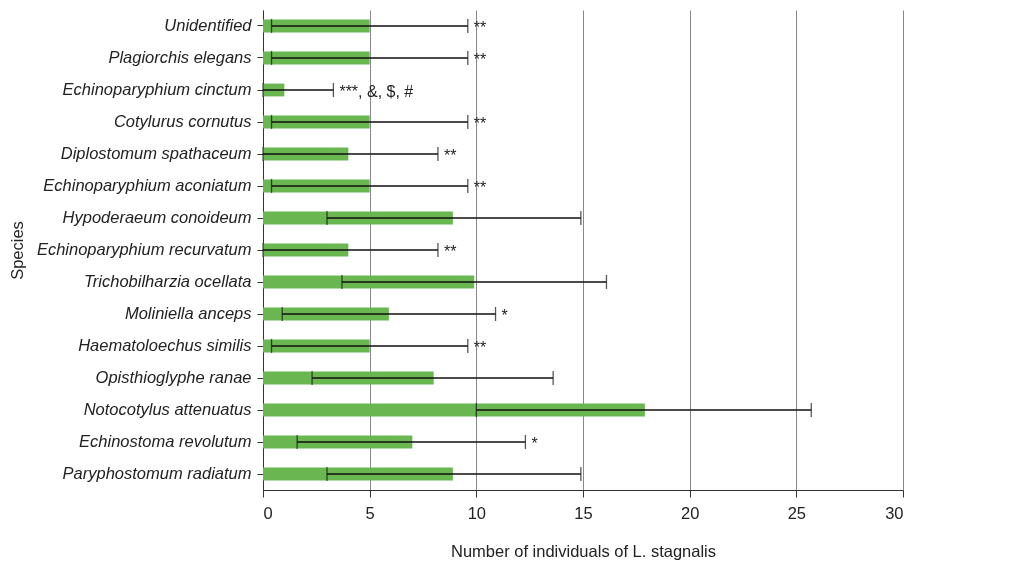 Image resolution: width=1031 pixels, height=567 pixels. I want to click on y-tick-label: Hypoderaeum conoideum, so click(157, 217).